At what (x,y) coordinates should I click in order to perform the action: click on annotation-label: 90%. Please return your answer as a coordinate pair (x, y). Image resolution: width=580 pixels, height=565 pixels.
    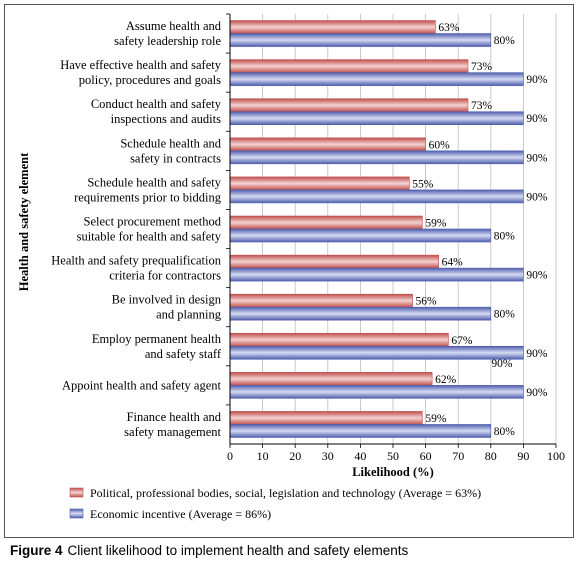
    Looking at the image, I should click on (502, 364).